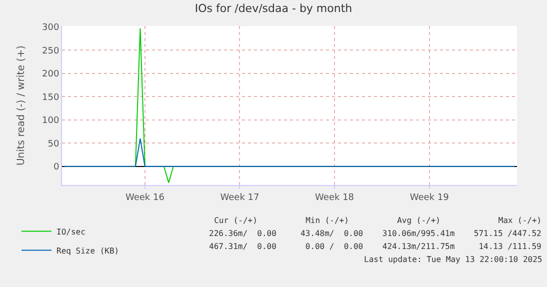 Image resolution: width=547 pixels, height=287 pixels. Describe the element at coordinates (240, 197) in the screenshot. I see `x-tick-label: Week 17` at that location.